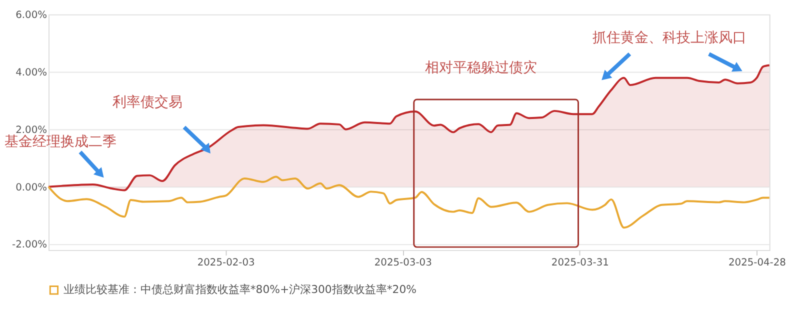 The image size is (806, 326). What do you see at coordinates (32, 130) in the screenshot?
I see `y-tick-label: 2.00%` at bounding box center [32, 130].